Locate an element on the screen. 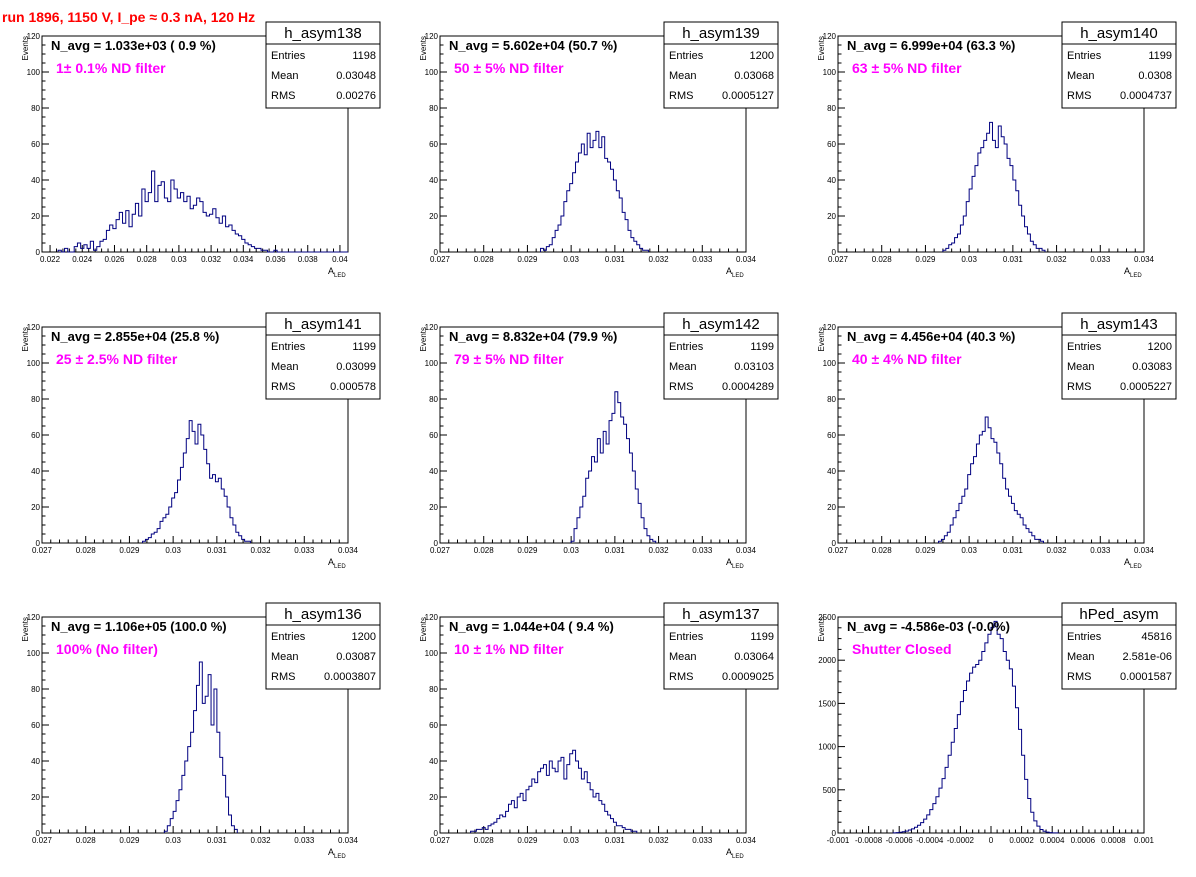 Image resolution: width=1196 pixels, height=877 pixels. filter-label: 100% (No filter) is located at coordinates (107, 649).